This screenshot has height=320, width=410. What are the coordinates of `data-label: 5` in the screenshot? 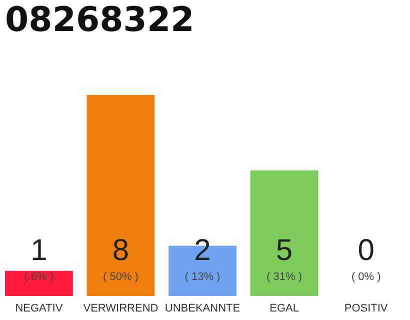 It's located at (284, 250).